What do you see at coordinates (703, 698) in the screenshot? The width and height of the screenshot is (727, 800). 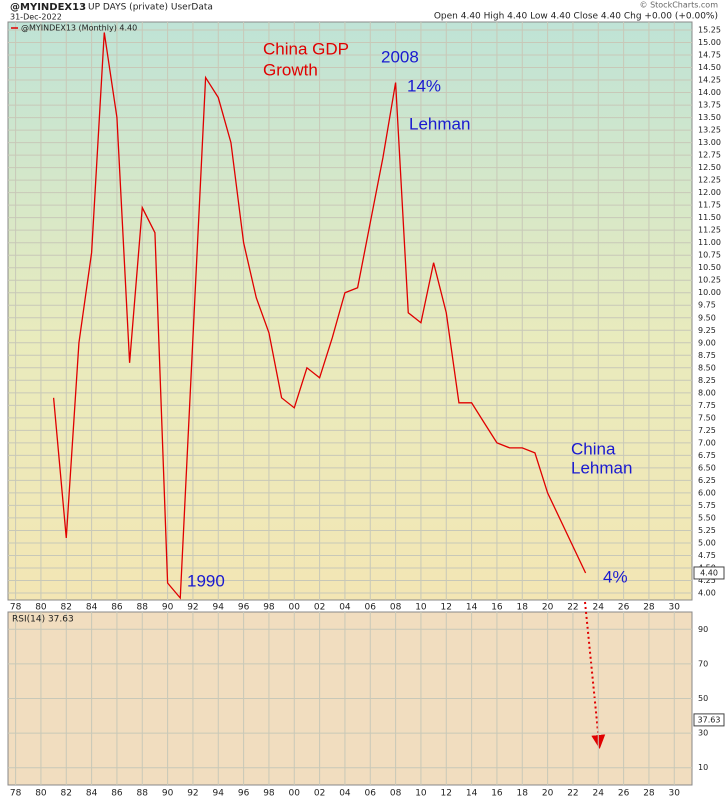 I see `y-tick-label: 50` at bounding box center [703, 698].